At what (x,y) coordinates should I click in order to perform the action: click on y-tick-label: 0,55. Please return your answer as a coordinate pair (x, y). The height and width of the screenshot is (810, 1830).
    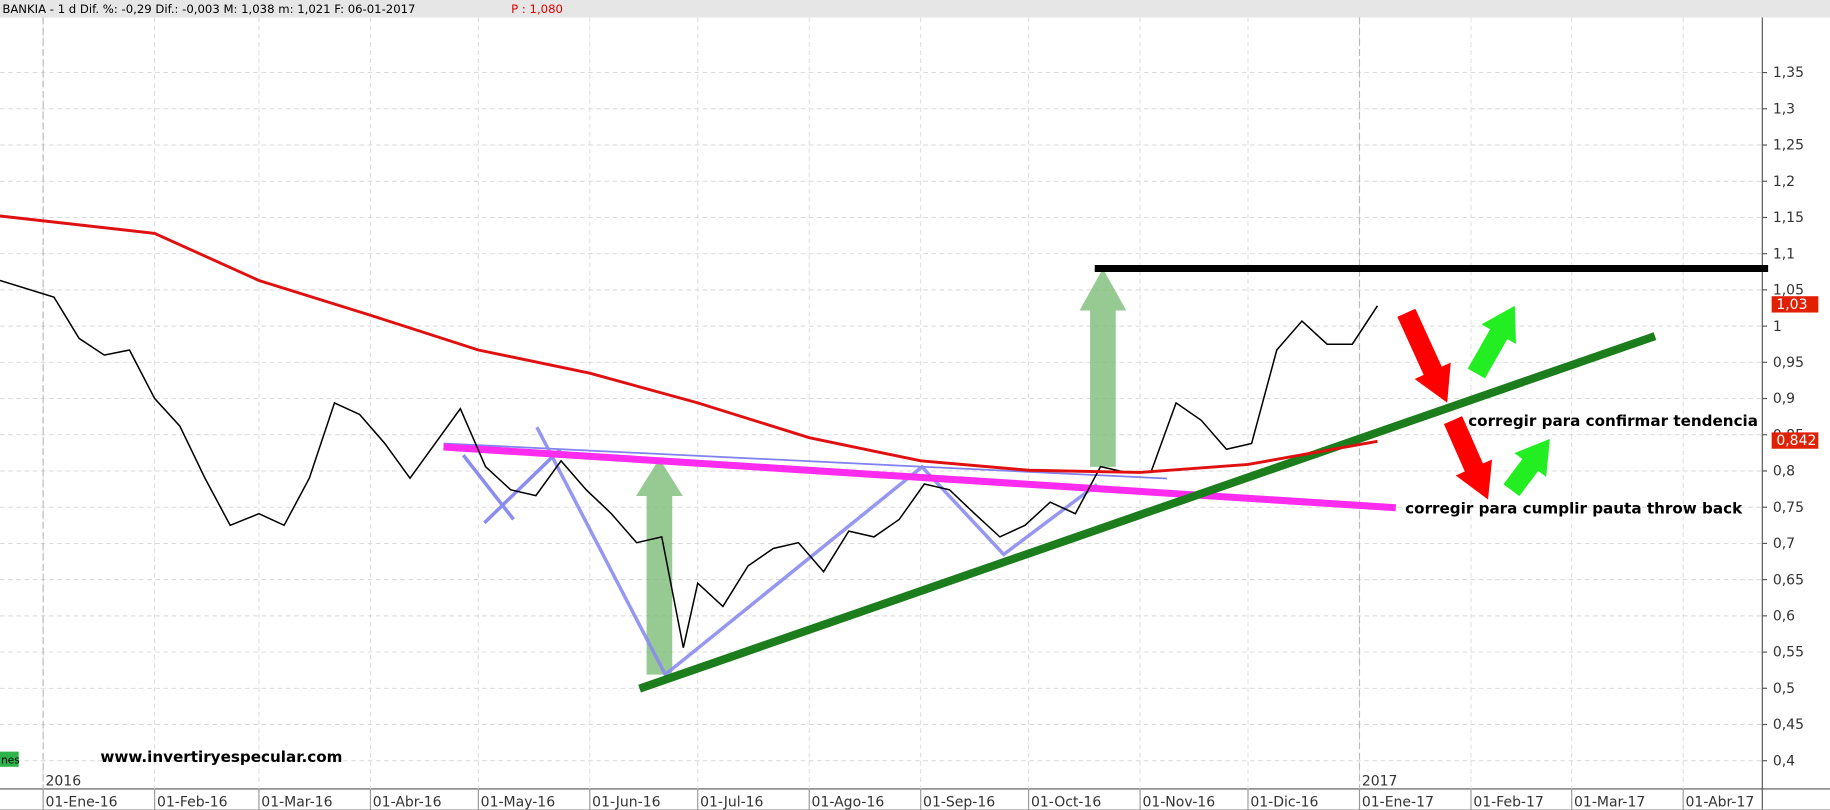
    Looking at the image, I should click on (1788, 653).